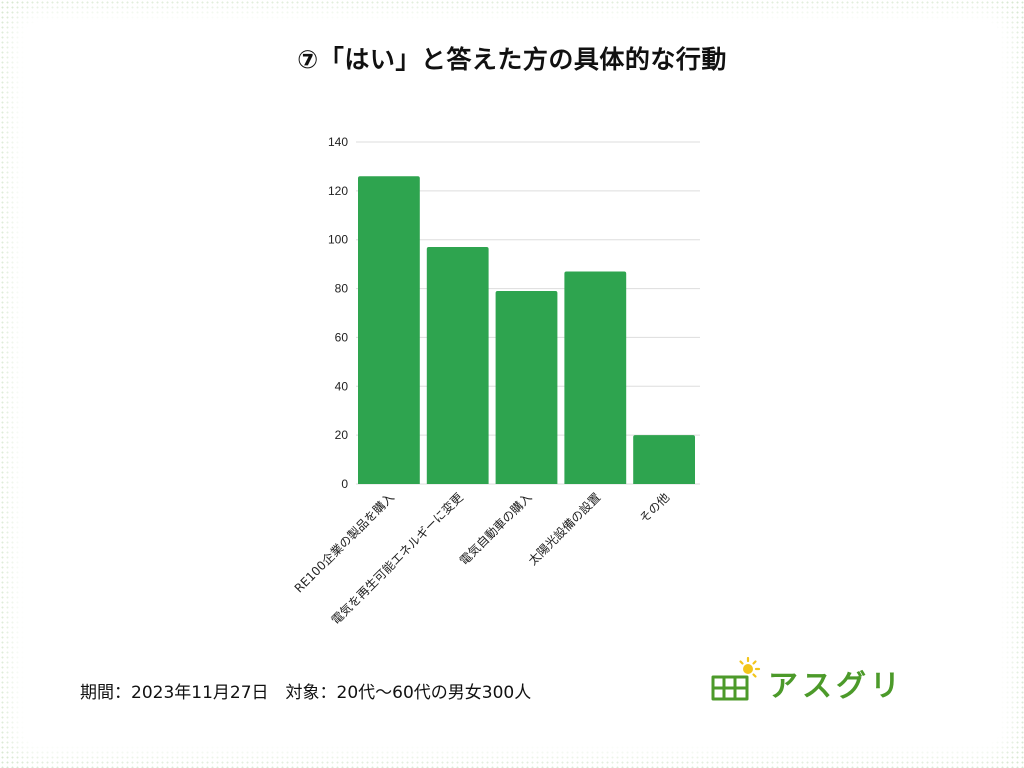 The height and width of the screenshot is (768, 1024). What do you see at coordinates (200, 693) in the screenshot?
I see `period-value: 2023年11月27日` at bounding box center [200, 693].